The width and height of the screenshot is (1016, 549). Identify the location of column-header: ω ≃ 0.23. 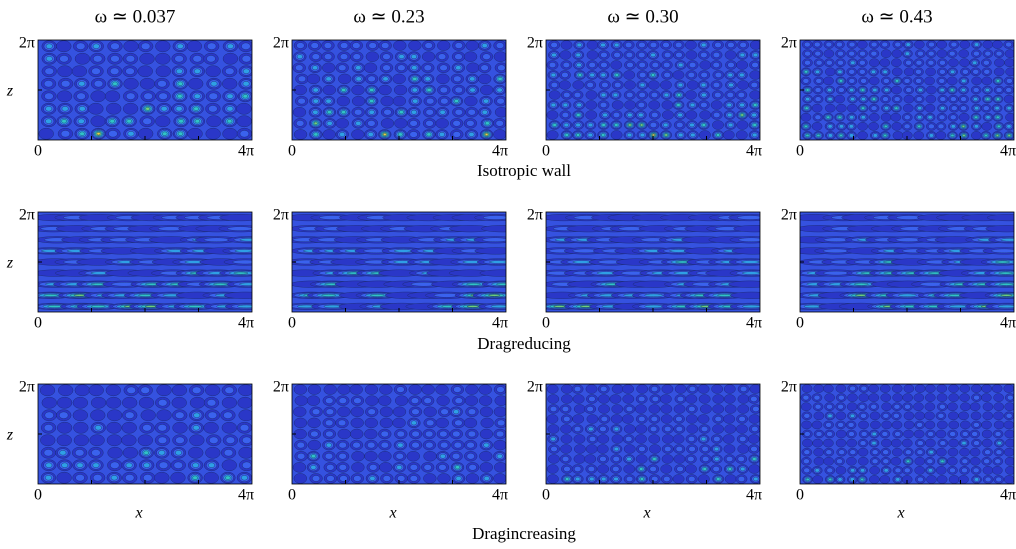
(388, 16).